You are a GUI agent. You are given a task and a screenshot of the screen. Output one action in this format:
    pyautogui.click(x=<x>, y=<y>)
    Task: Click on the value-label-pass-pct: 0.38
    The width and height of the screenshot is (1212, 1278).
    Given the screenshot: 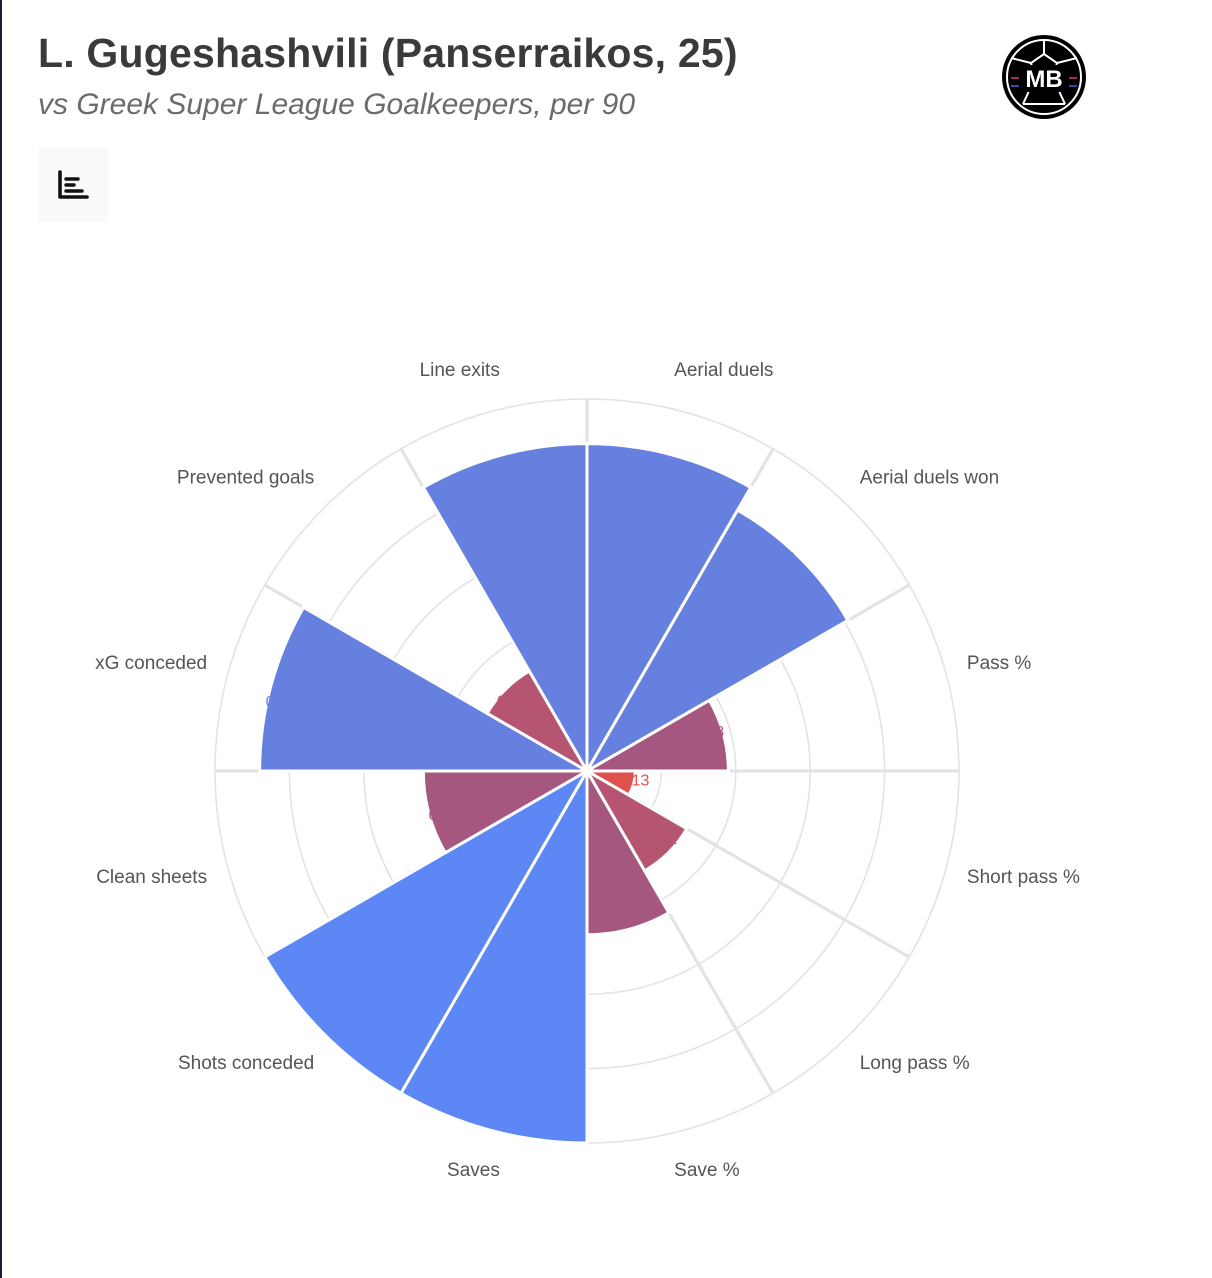 What is the action you would take?
    pyautogui.click(x=708, y=732)
    